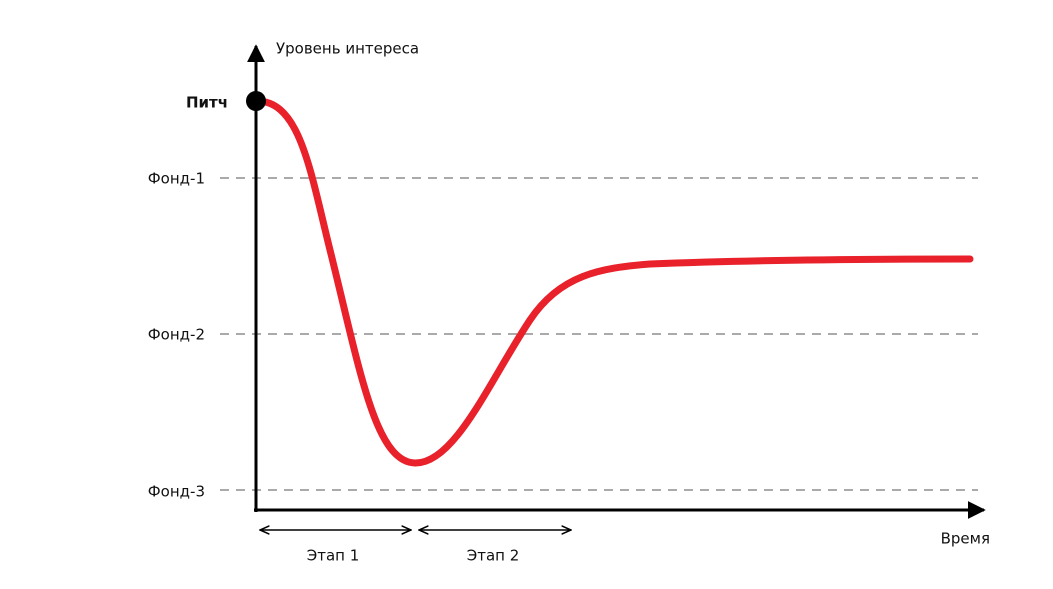 The width and height of the screenshot is (1053, 589). What do you see at coordinates (965, 539) in the screenshot?
I see `x-axis-label: Время` at bounding box center [965, 539].